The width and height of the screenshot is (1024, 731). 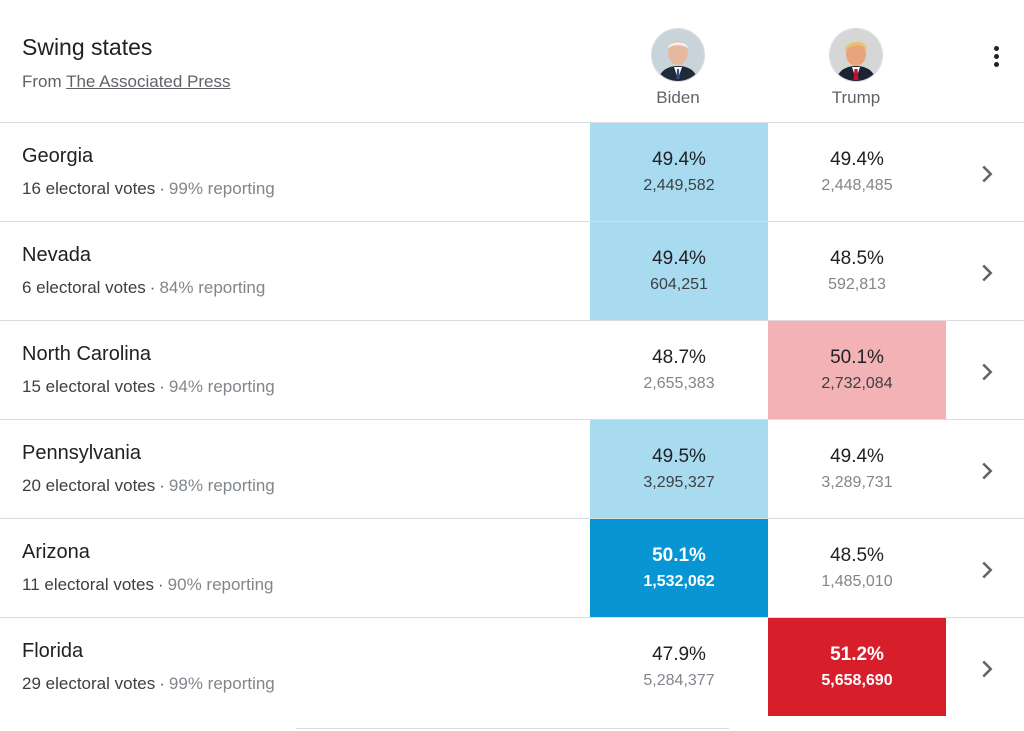 I want to click on biden-result-cell: 49.5% 3,295,327, so click(x=679, y=469).